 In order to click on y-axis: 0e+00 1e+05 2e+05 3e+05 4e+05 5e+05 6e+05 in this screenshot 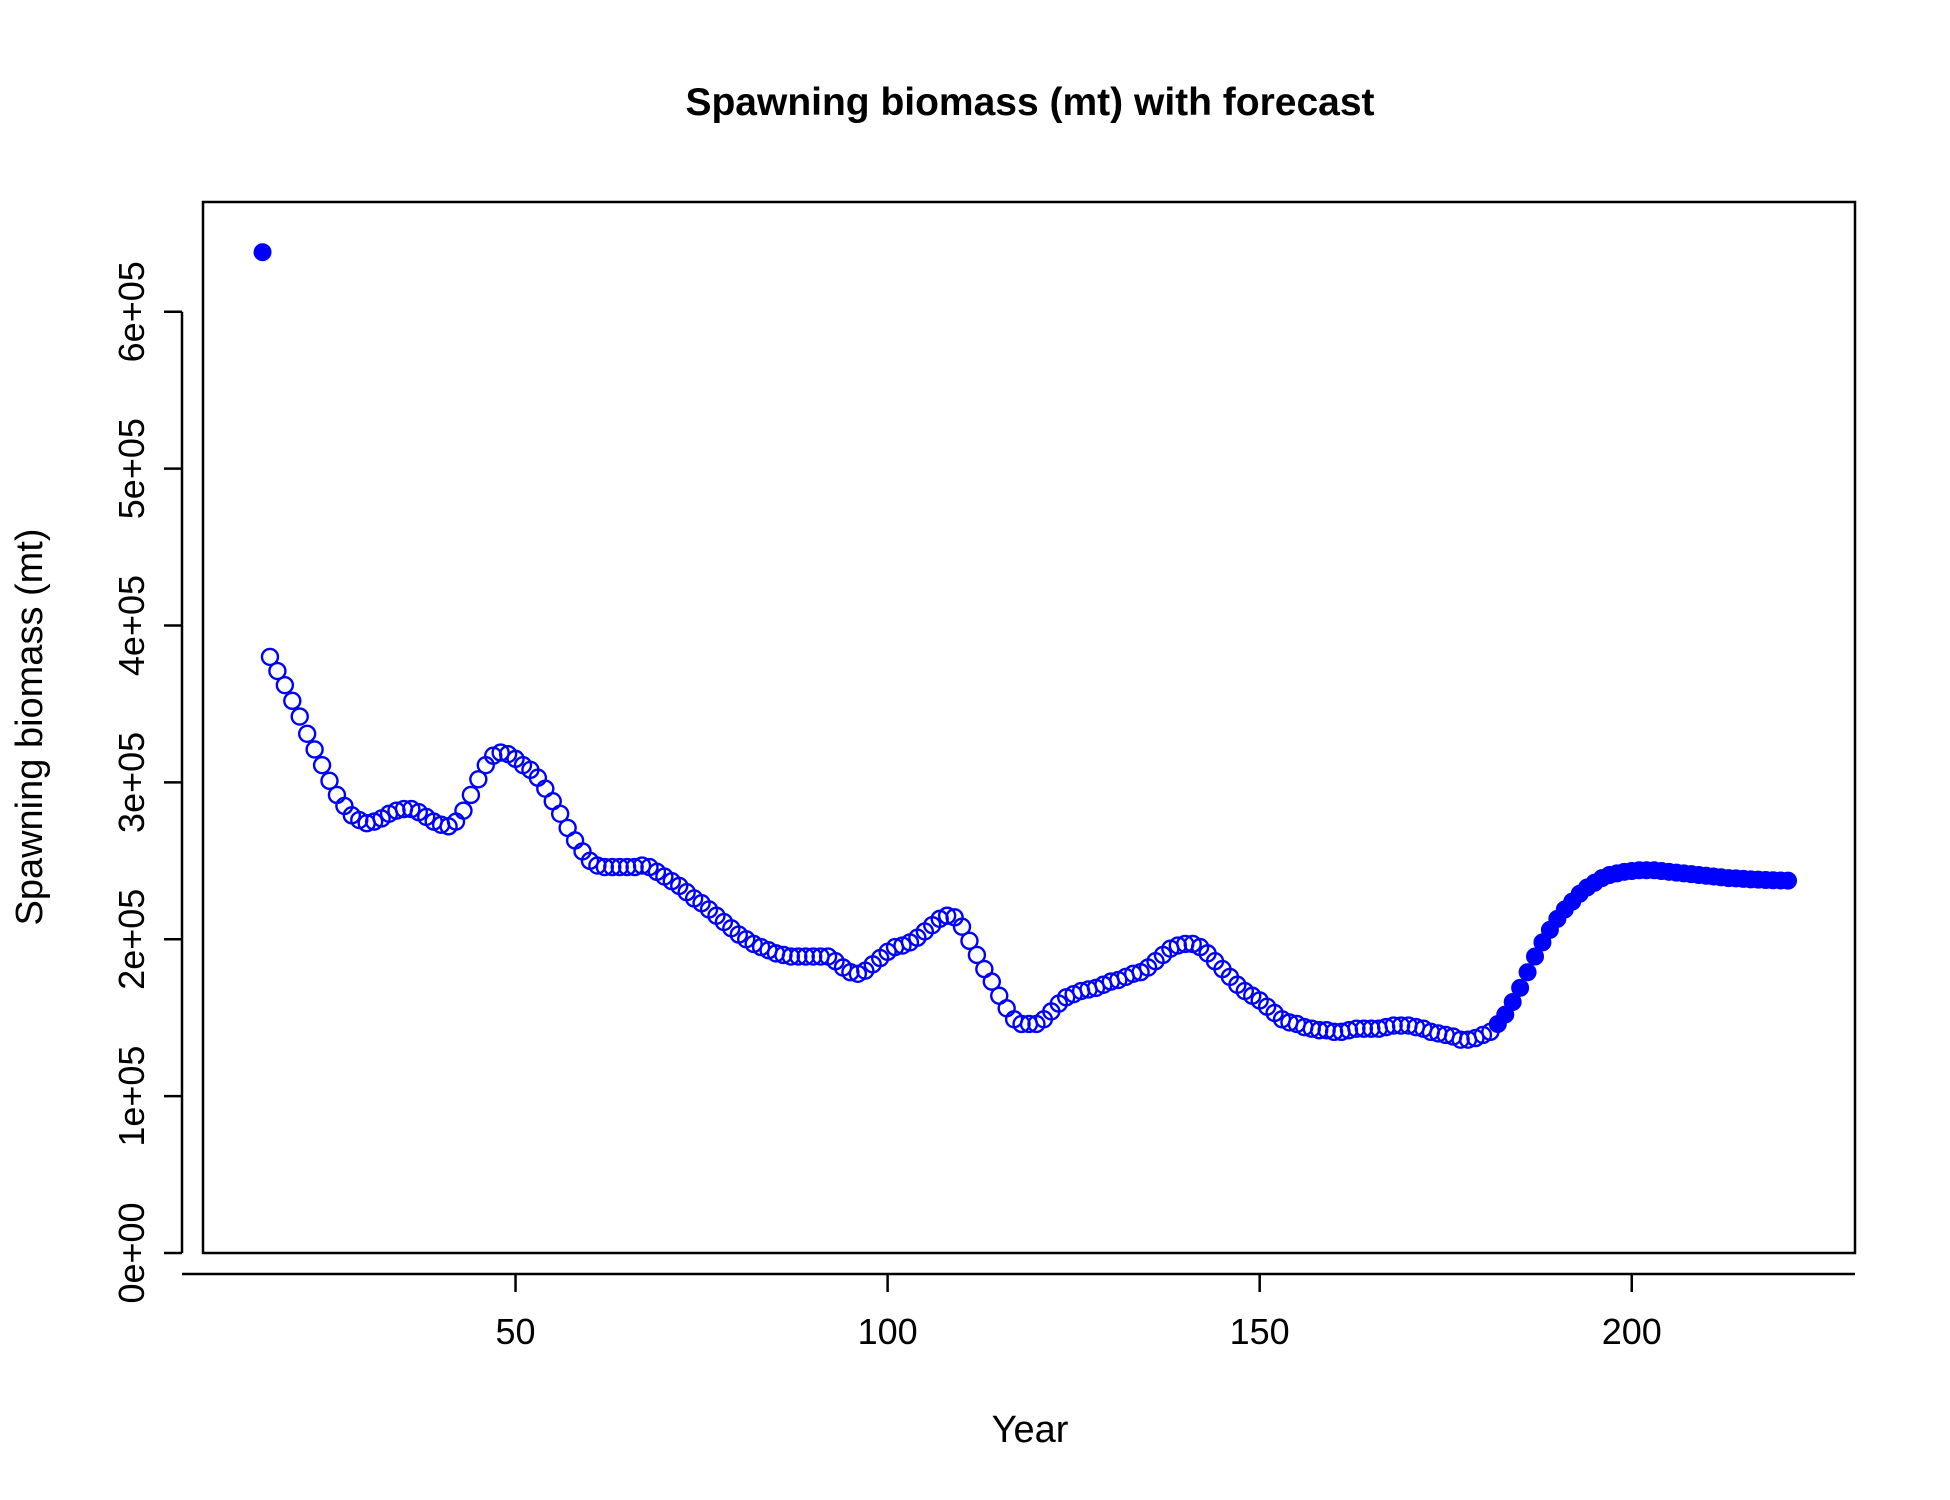, I will do `click(147, 782)`.